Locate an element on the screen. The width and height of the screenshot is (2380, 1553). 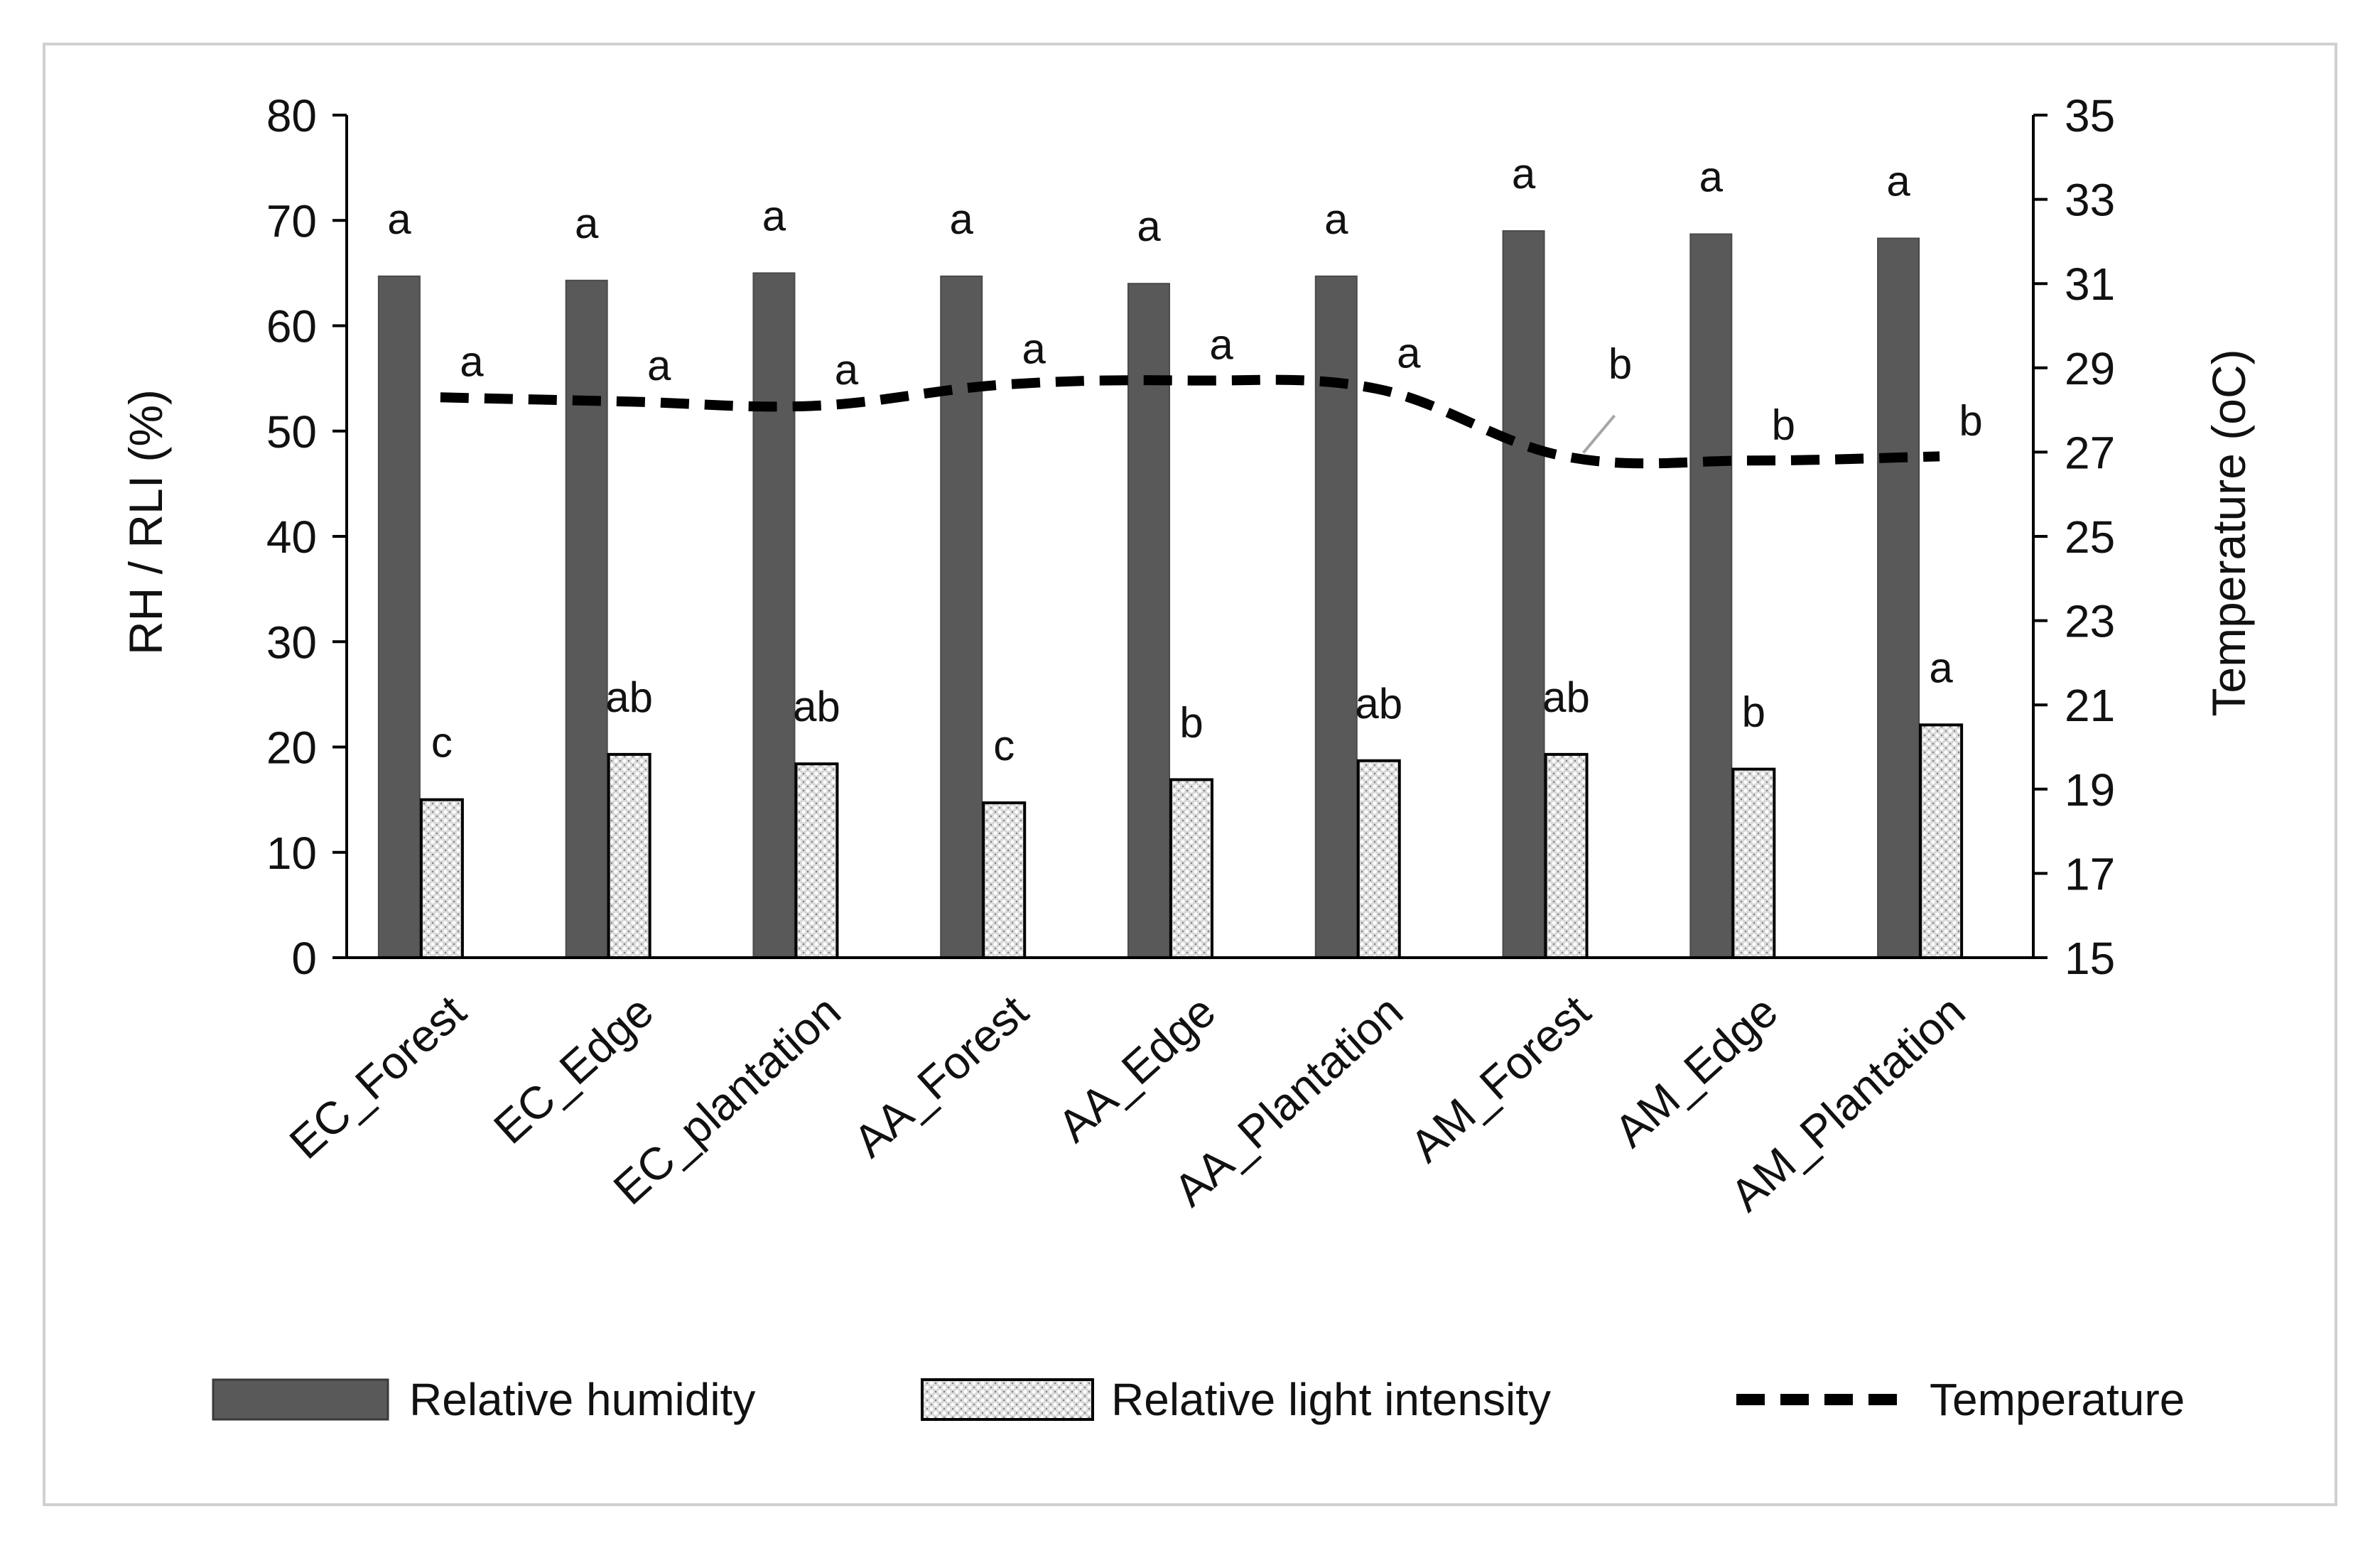
letter-relative-humidity-ec-edge: a is located at coordinates (587, 223).